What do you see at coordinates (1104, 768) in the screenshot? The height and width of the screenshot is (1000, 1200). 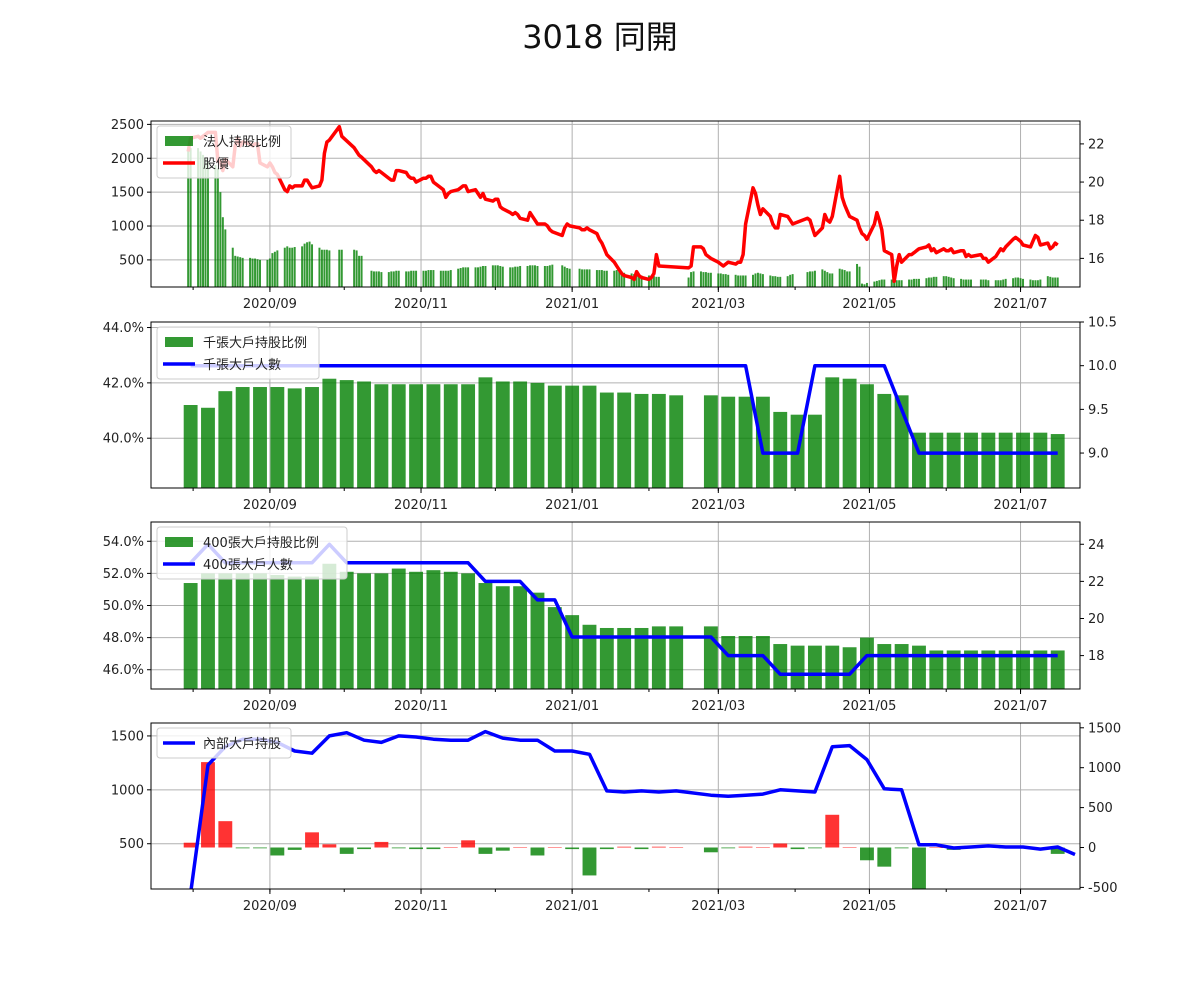 I see `y-tick-label-right: 1000` at bounding box center [1104, 768].